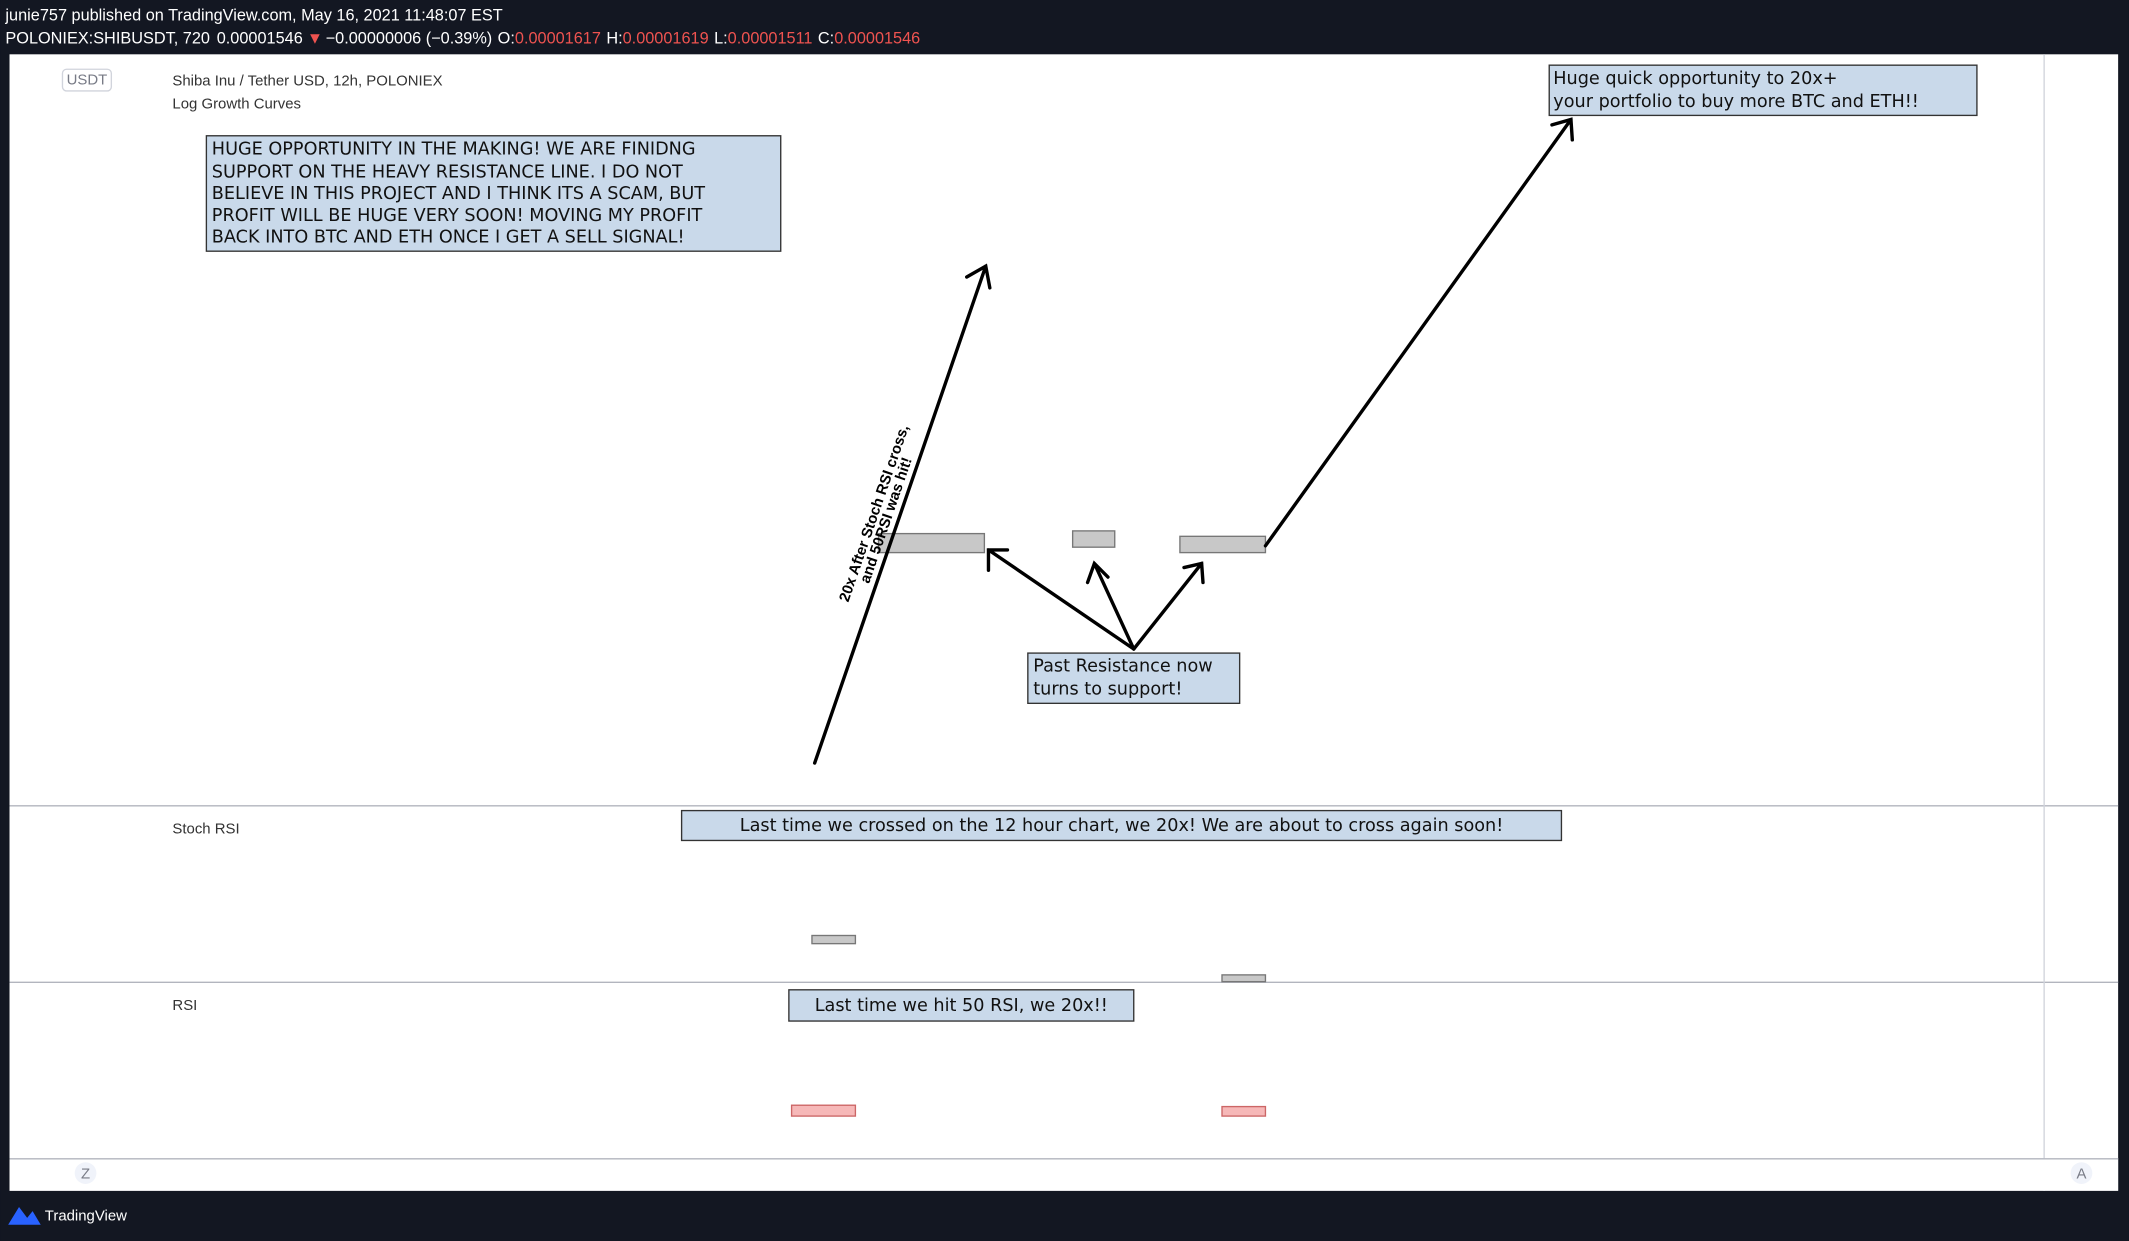 The width and height of the screenshot is (2129, 1241). What do you see at coordinates (721, 39) in the screenshot?
I see `ohlc-label: L:` at bounding box center [721, 39].